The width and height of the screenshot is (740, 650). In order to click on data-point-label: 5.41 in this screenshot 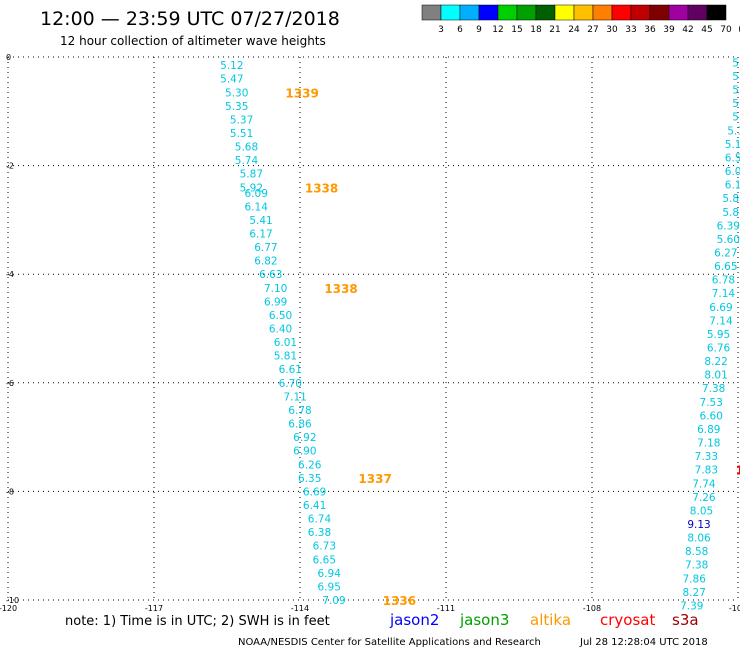, I will do `click(260, 221)`.